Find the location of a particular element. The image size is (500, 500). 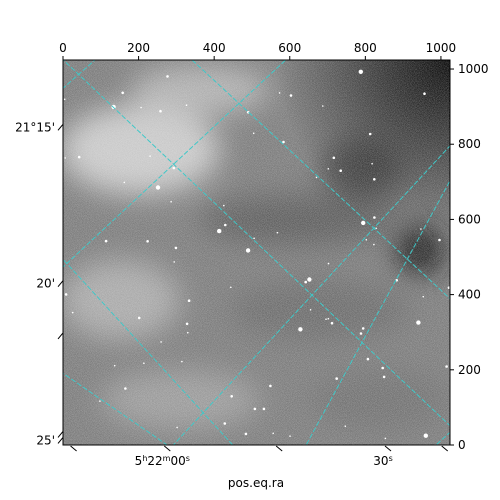

right-tick-label-3: 600 is located at coordinates (469, 219).